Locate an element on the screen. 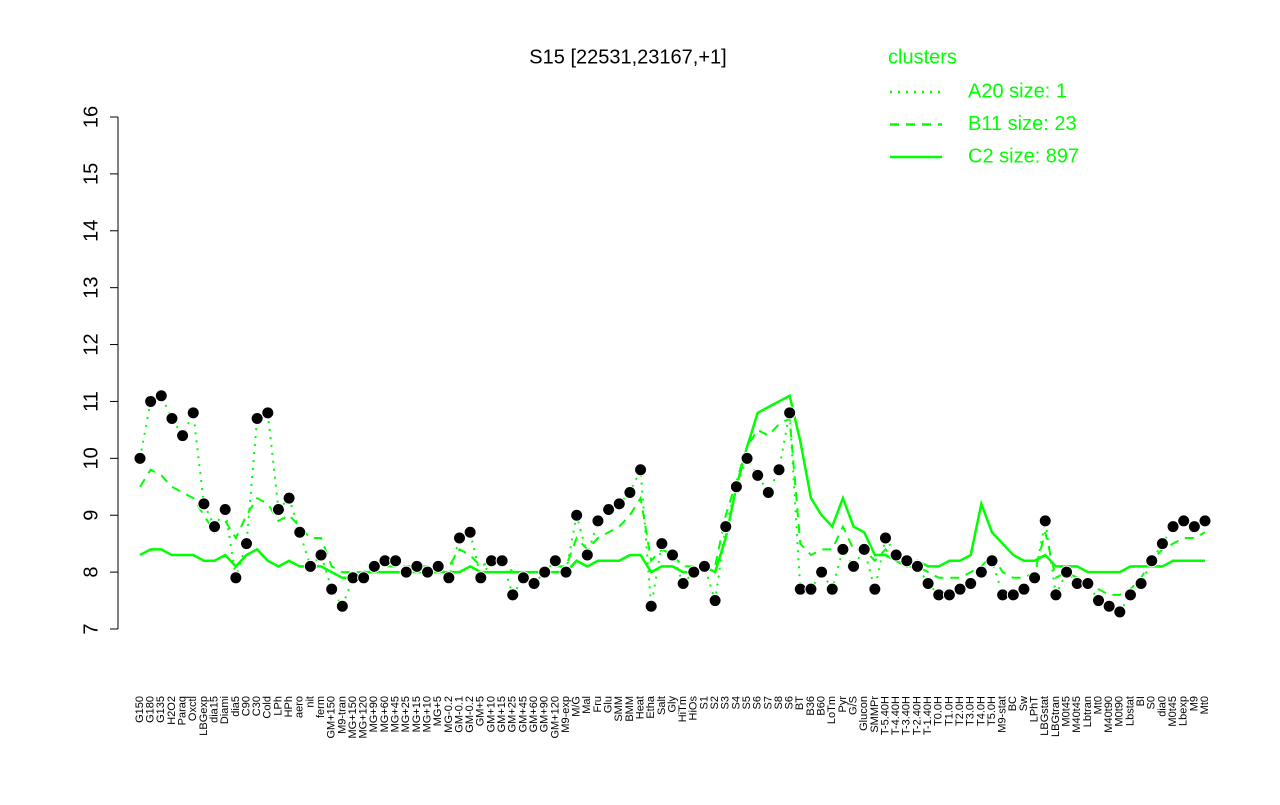 The height and width of the screenshot is (805, 1280). x-tick-label: MG-0.2 is located at coordinates (449, 714).